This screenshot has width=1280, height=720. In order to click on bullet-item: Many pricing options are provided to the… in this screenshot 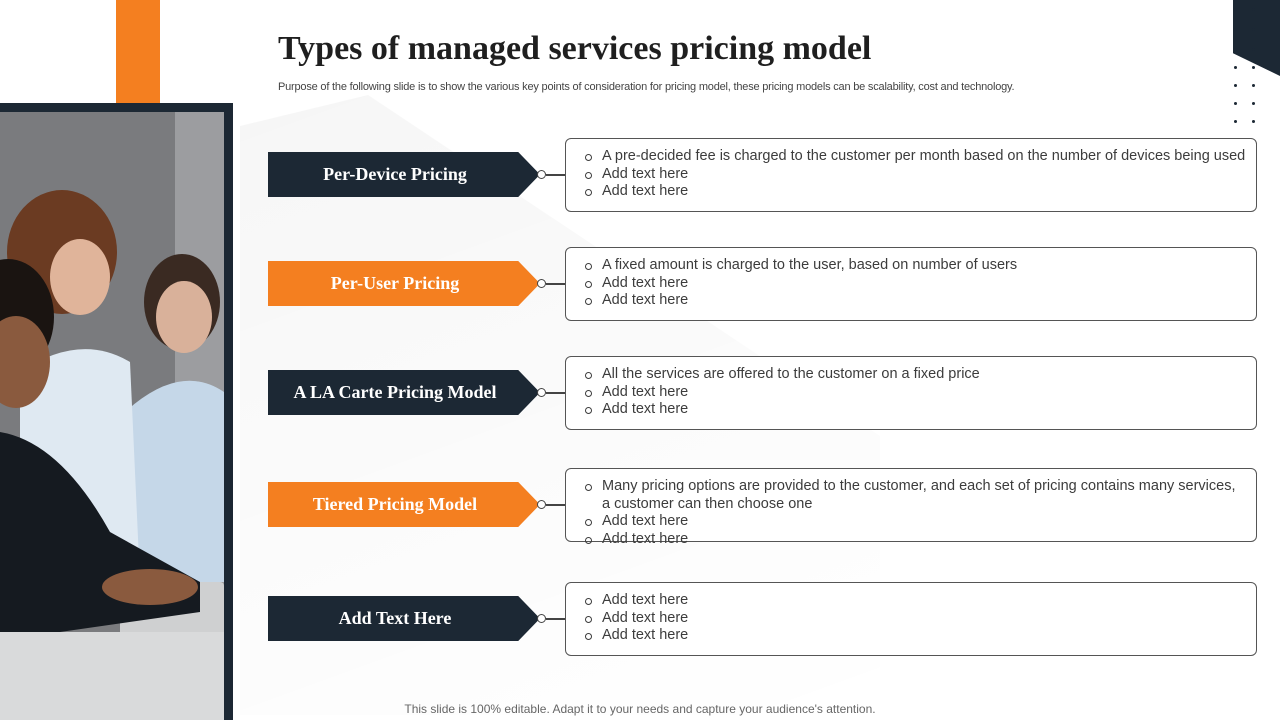, I will do `click(906, 495)`.